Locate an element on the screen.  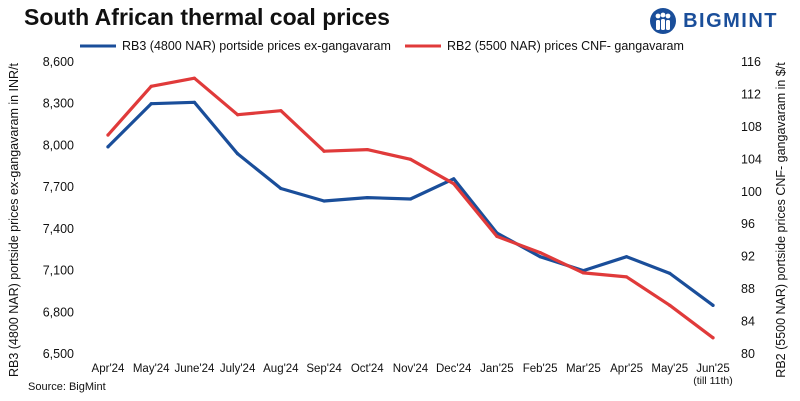
y2-tick-label: 96 is located at coordinates (748, 224).